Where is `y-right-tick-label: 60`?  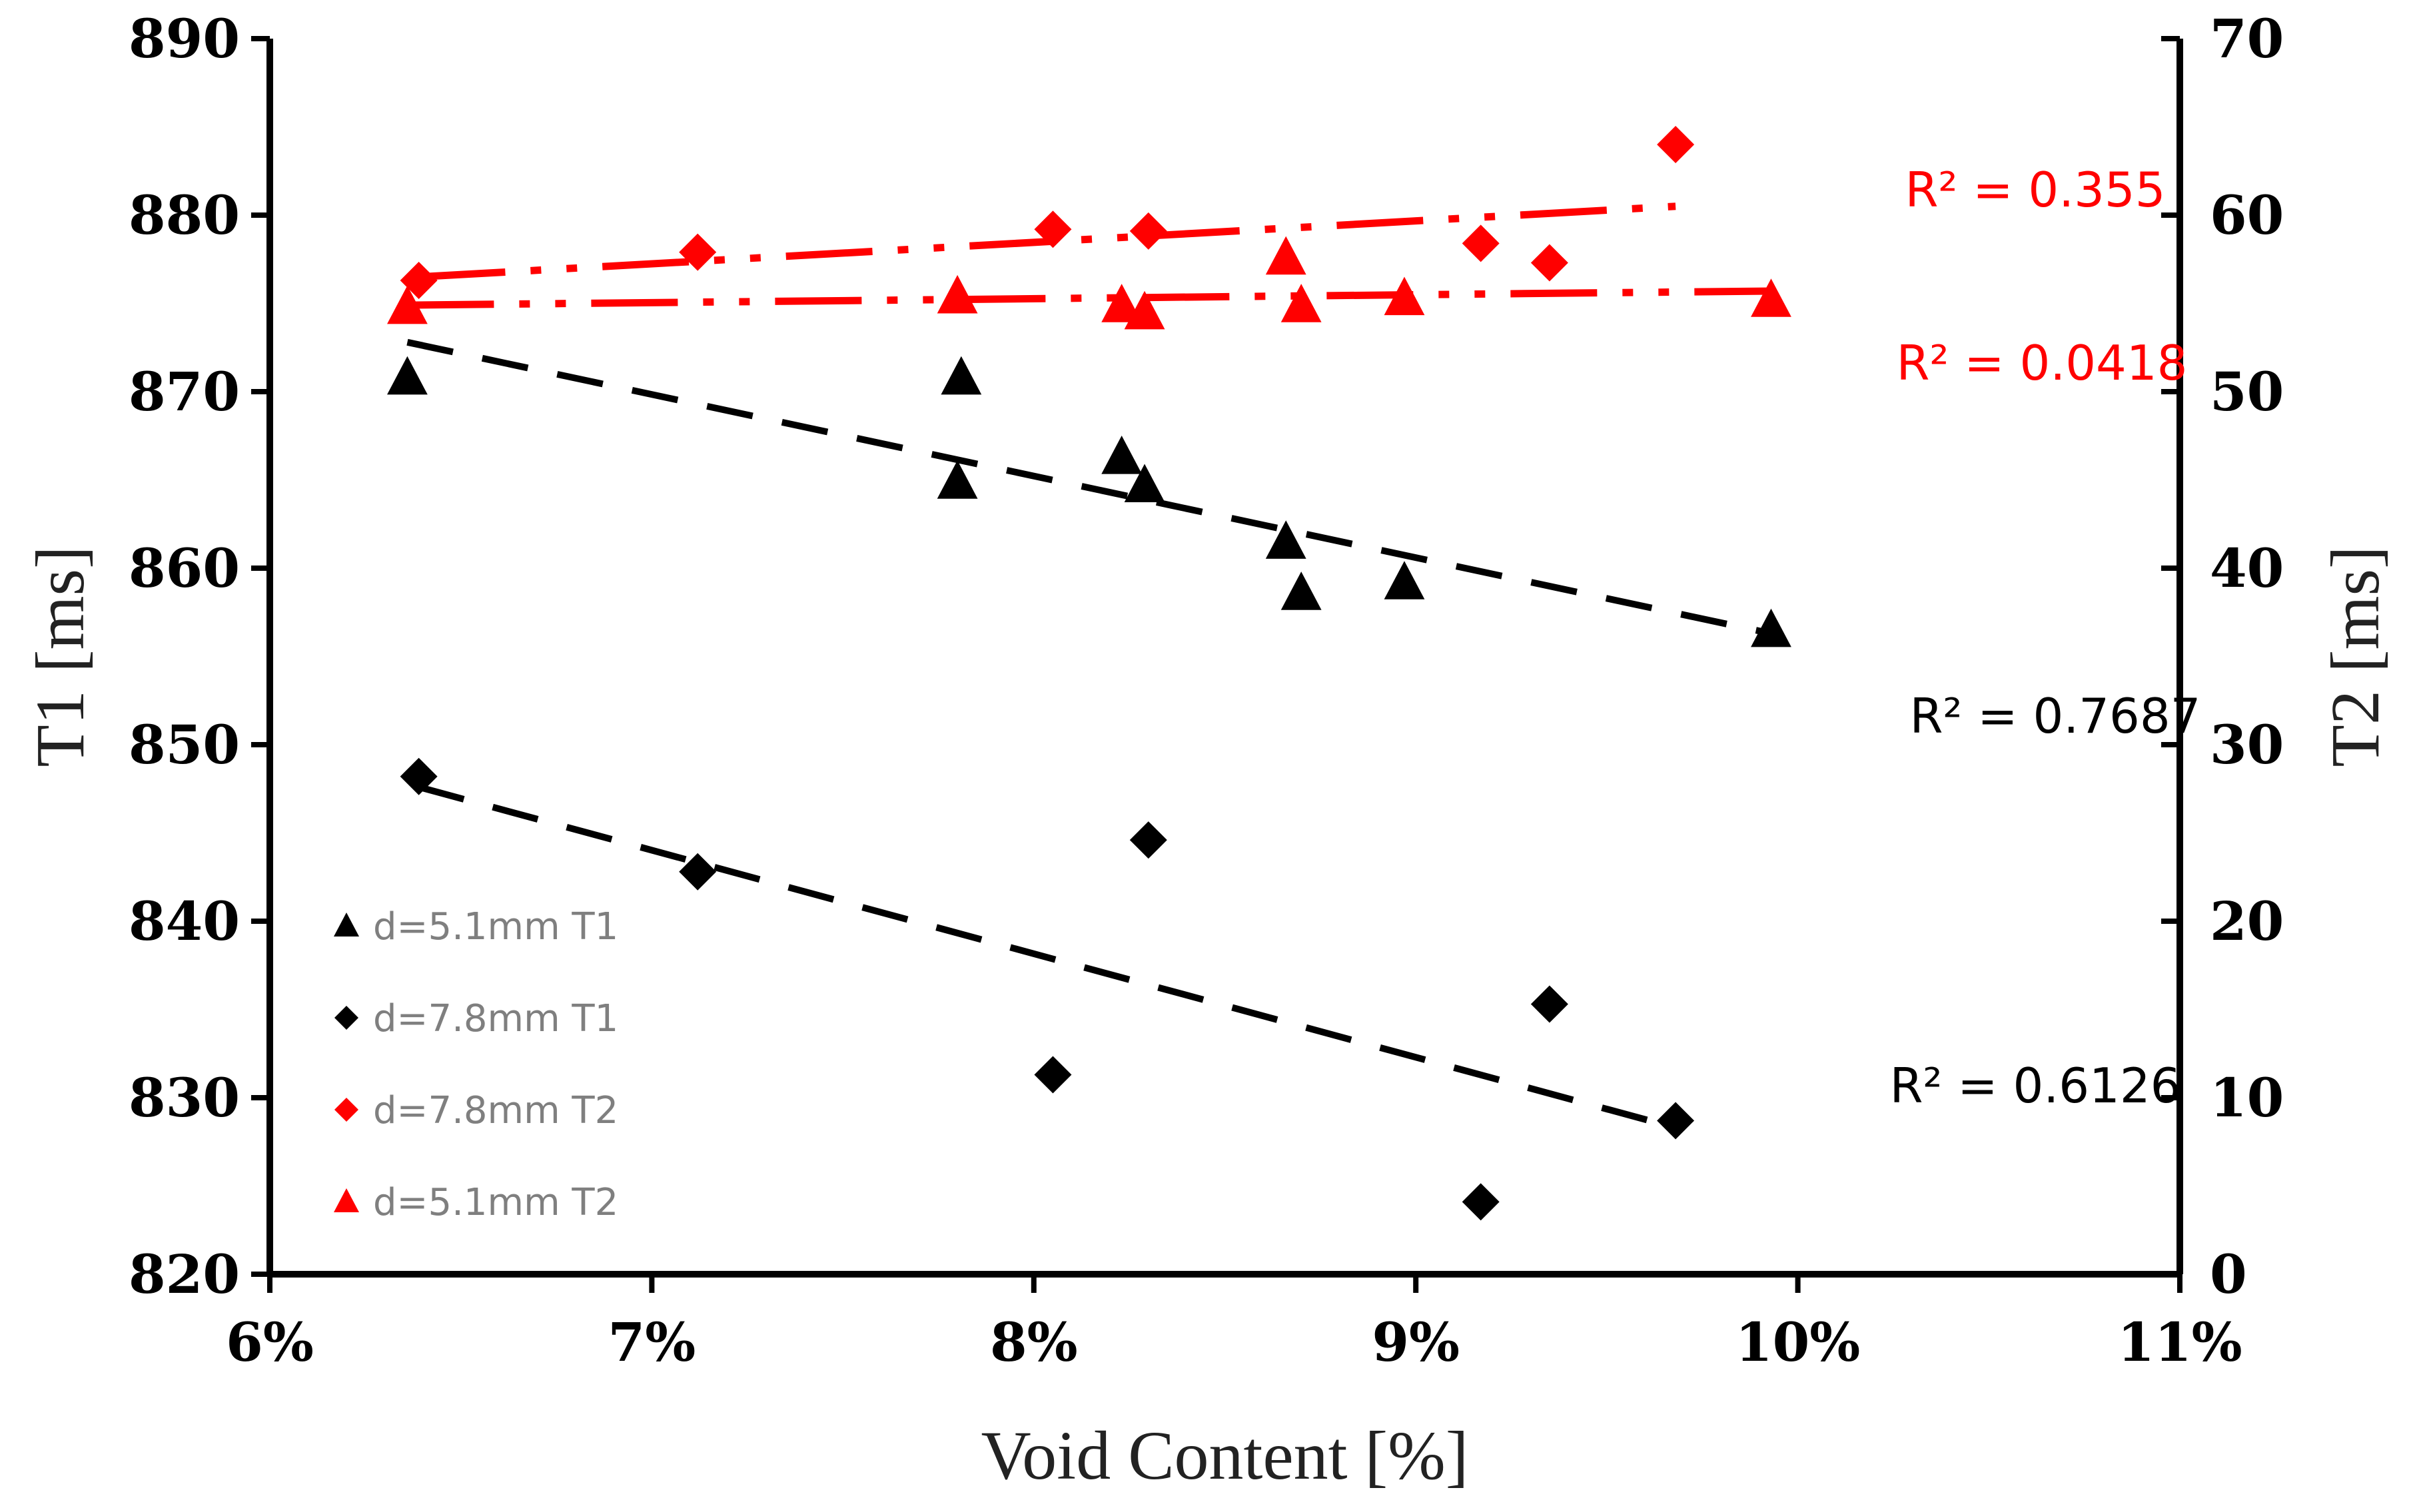
y-right-tick-label: 60 is located at coordinates (2247, 215).